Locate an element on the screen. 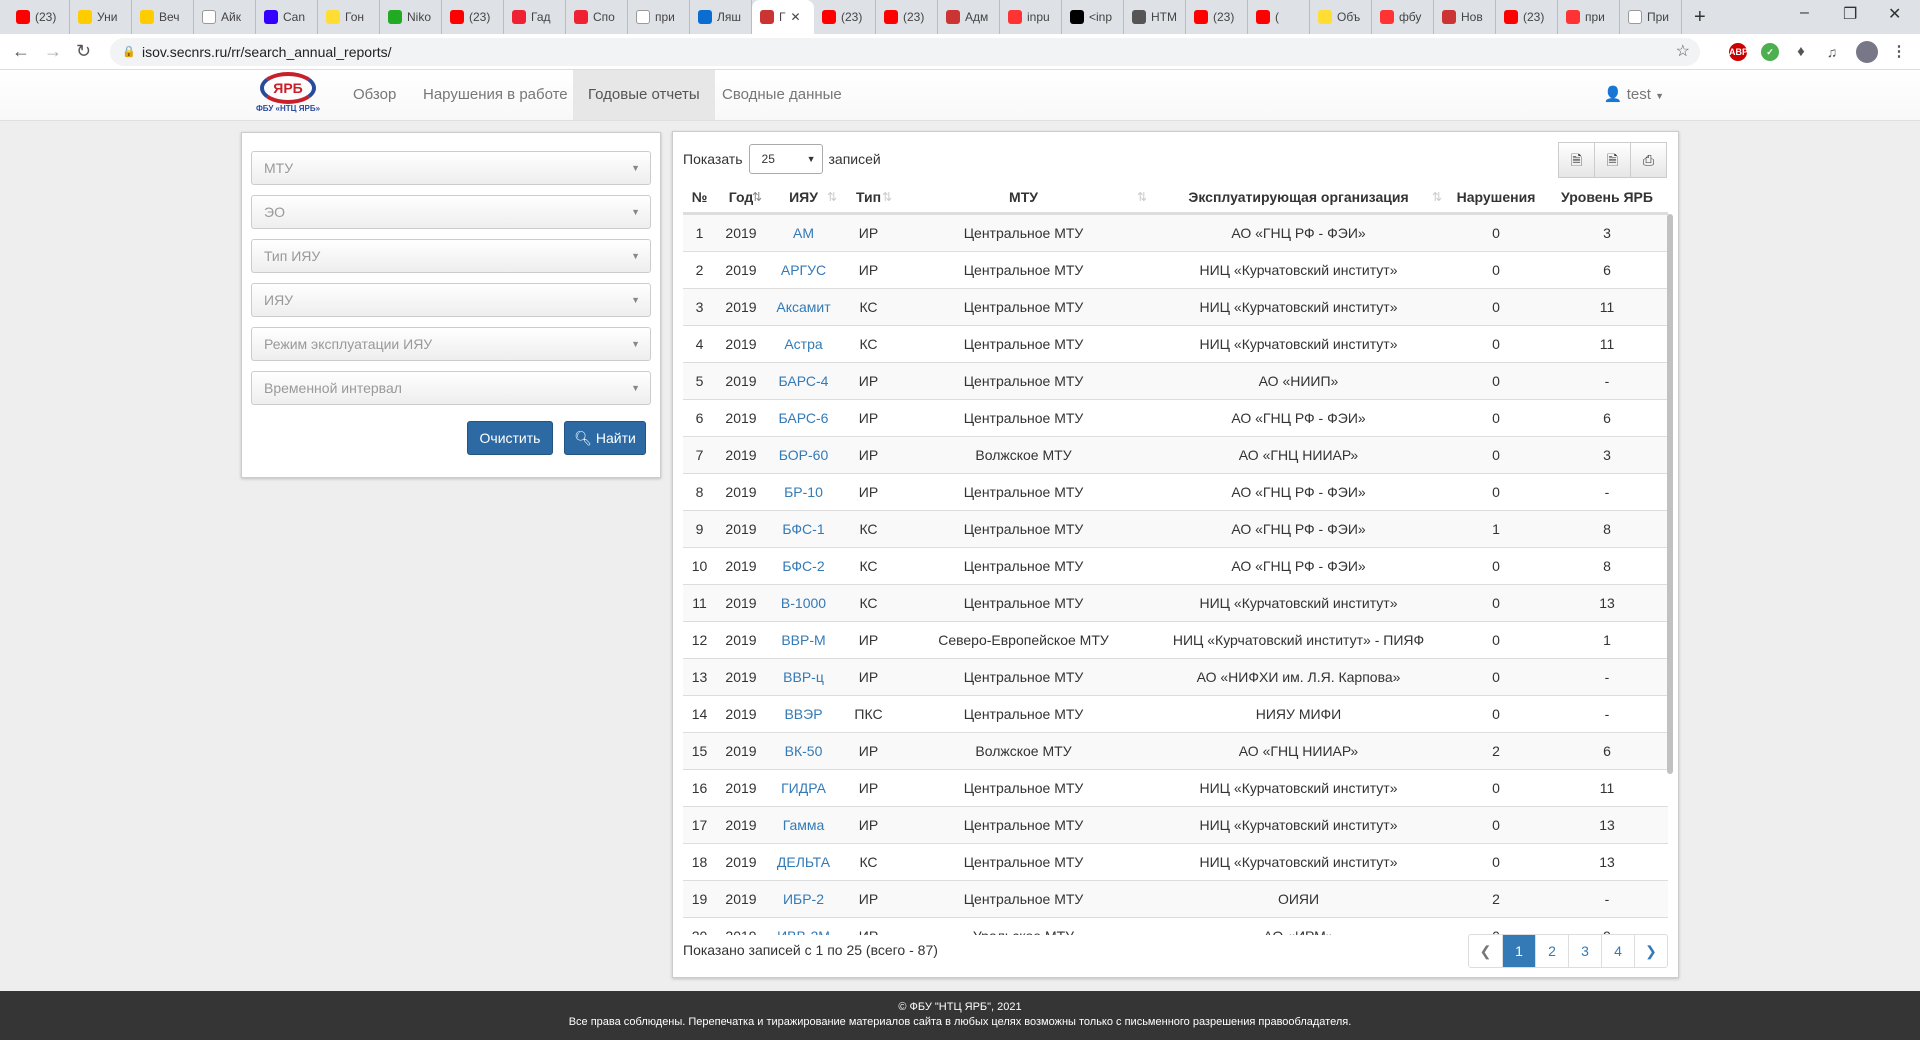 Image resolution: width=1920 pixels, height=1040 pixels. browser-tab: Гад is located at coordinates (535, 17).